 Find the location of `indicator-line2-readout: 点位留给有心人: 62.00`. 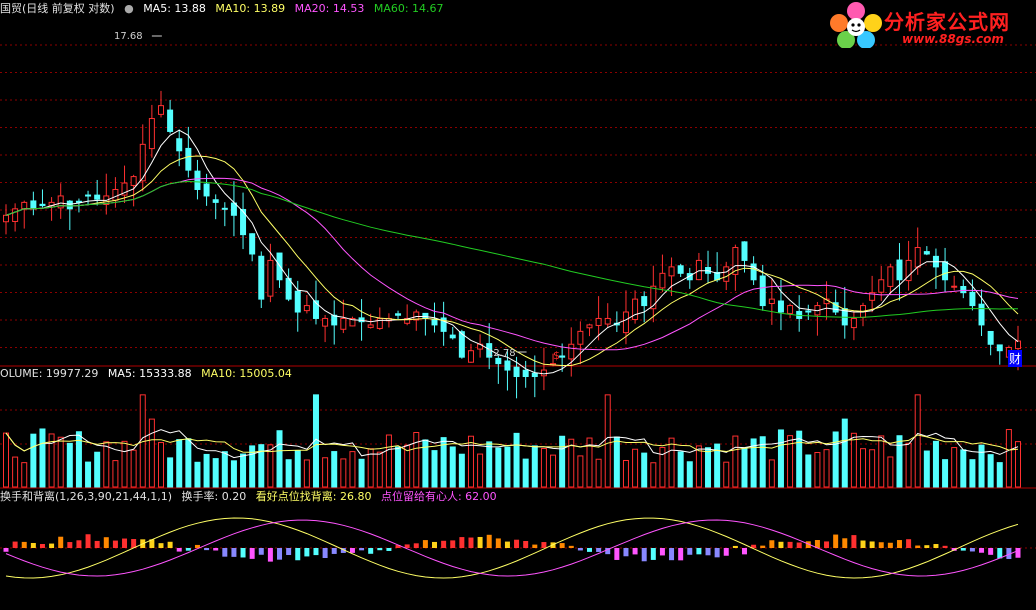

indicator-line2-readout: 点位留给有心人: 62.00 is located at coordinates (438, 496).